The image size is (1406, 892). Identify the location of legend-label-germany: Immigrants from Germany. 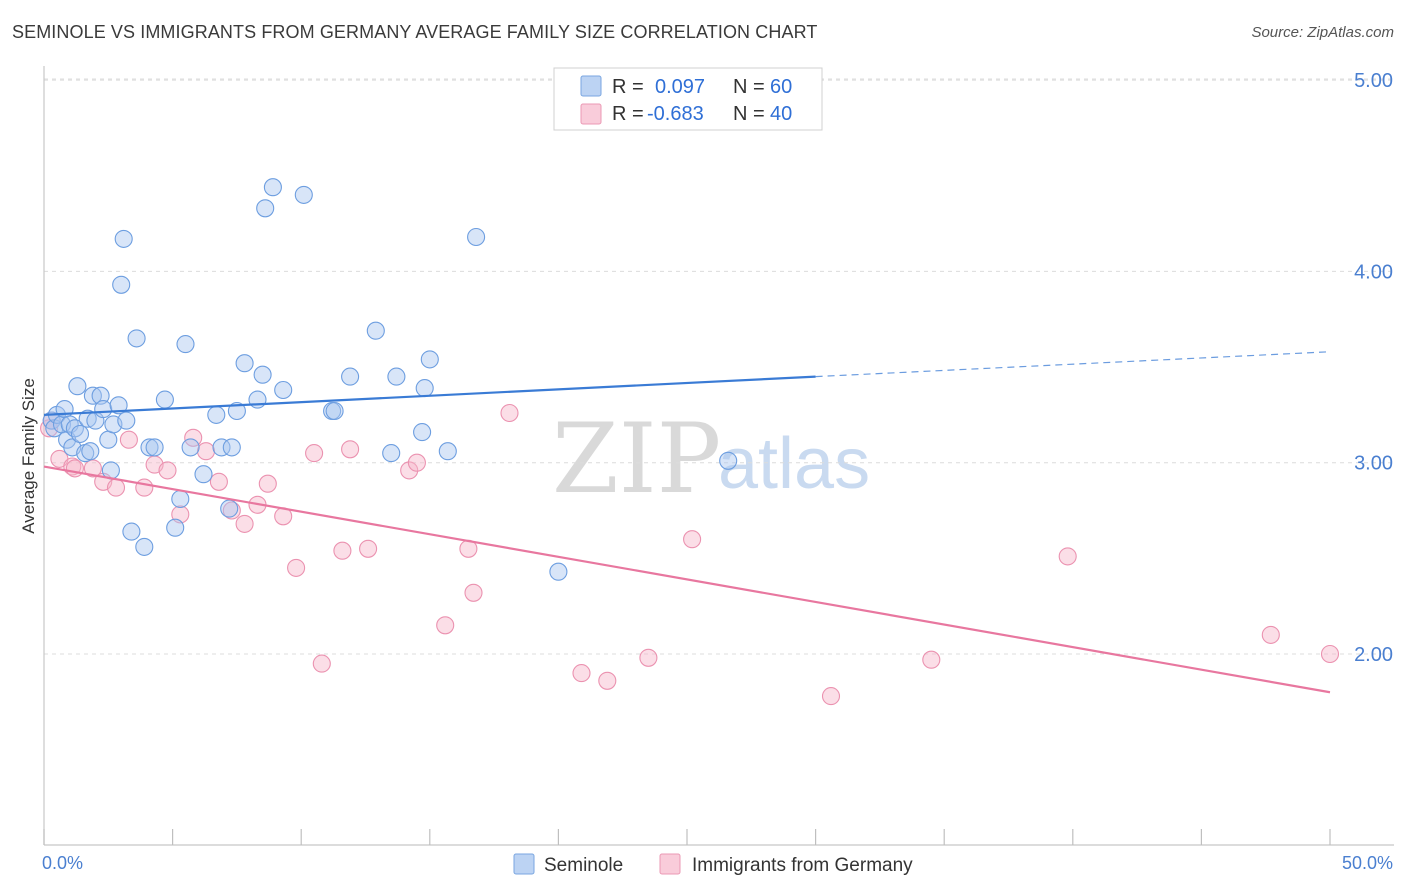
(802, 865).